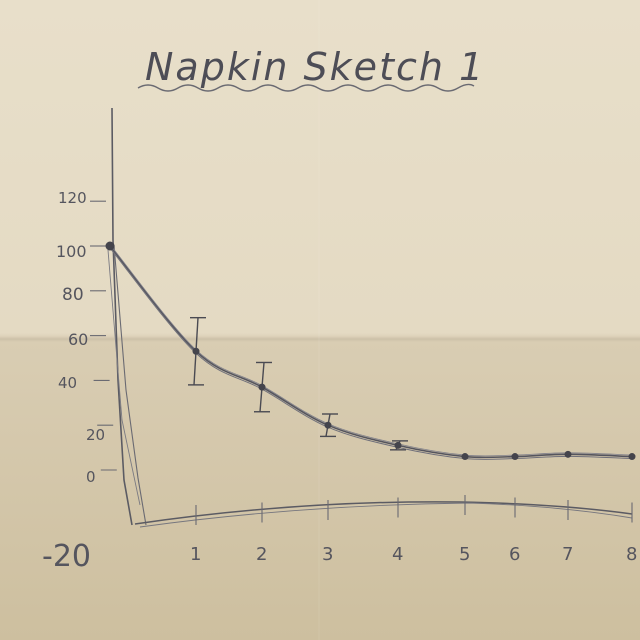 This screenshot has width=640, height=640. What do you see at coordinates (413, 530) in the screenshot?
I see `x-ticks: 1 2 3 4 5 6 7 8` at bounding box center [413, 530].